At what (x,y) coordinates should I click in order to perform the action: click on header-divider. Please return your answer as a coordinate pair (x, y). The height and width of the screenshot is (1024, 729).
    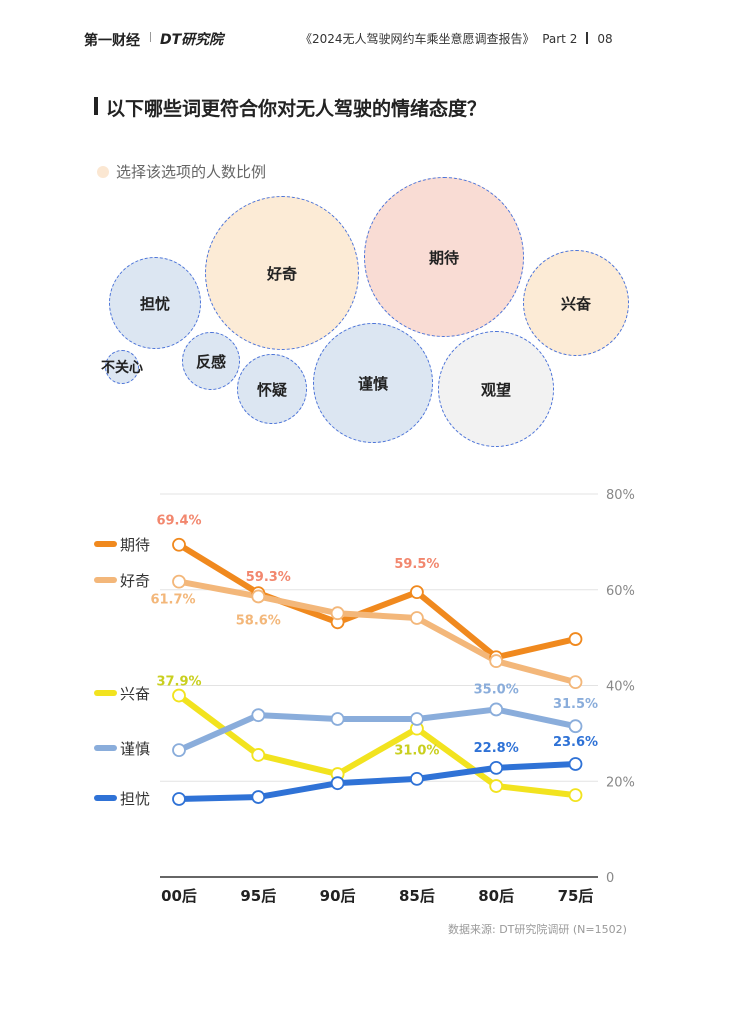
    Looking at the image, I should click on (587, 38).